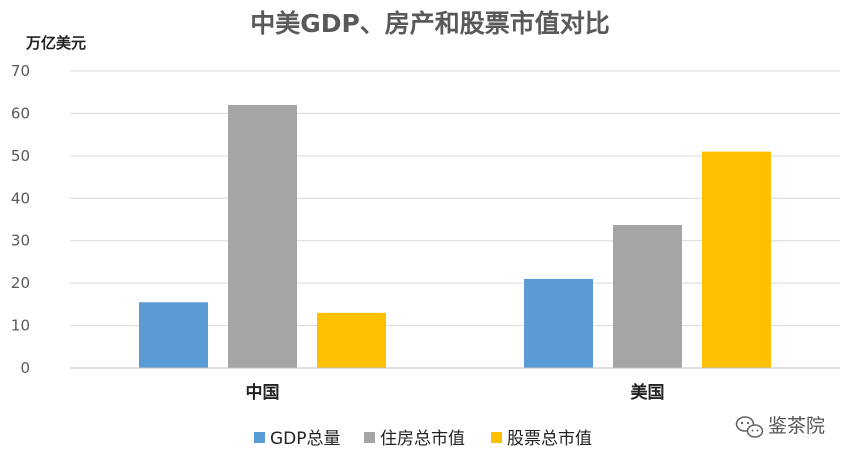 The width and height of the screenshot is (860, 461). I want to click on y-tick-label: 40, so click(20, 198).